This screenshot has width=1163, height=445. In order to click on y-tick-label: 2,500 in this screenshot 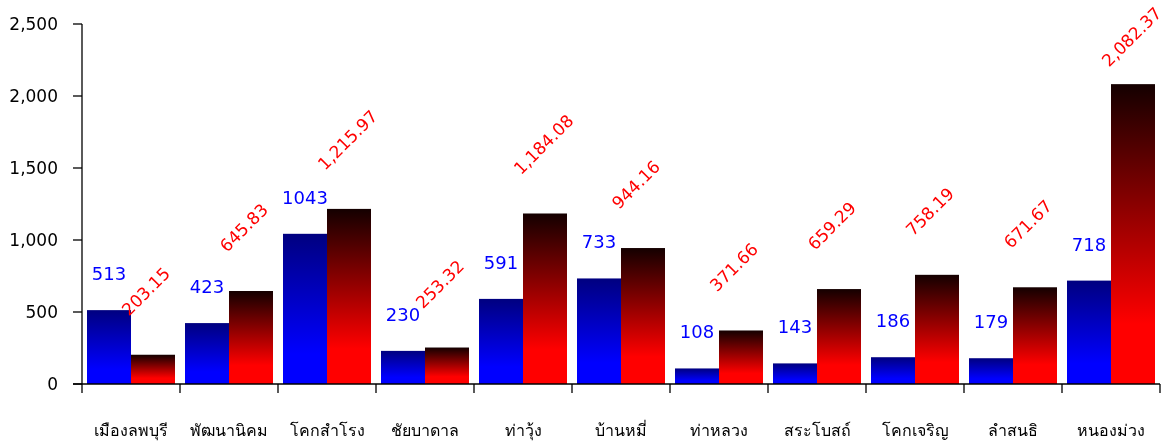, I will do `click(33, 24)`.